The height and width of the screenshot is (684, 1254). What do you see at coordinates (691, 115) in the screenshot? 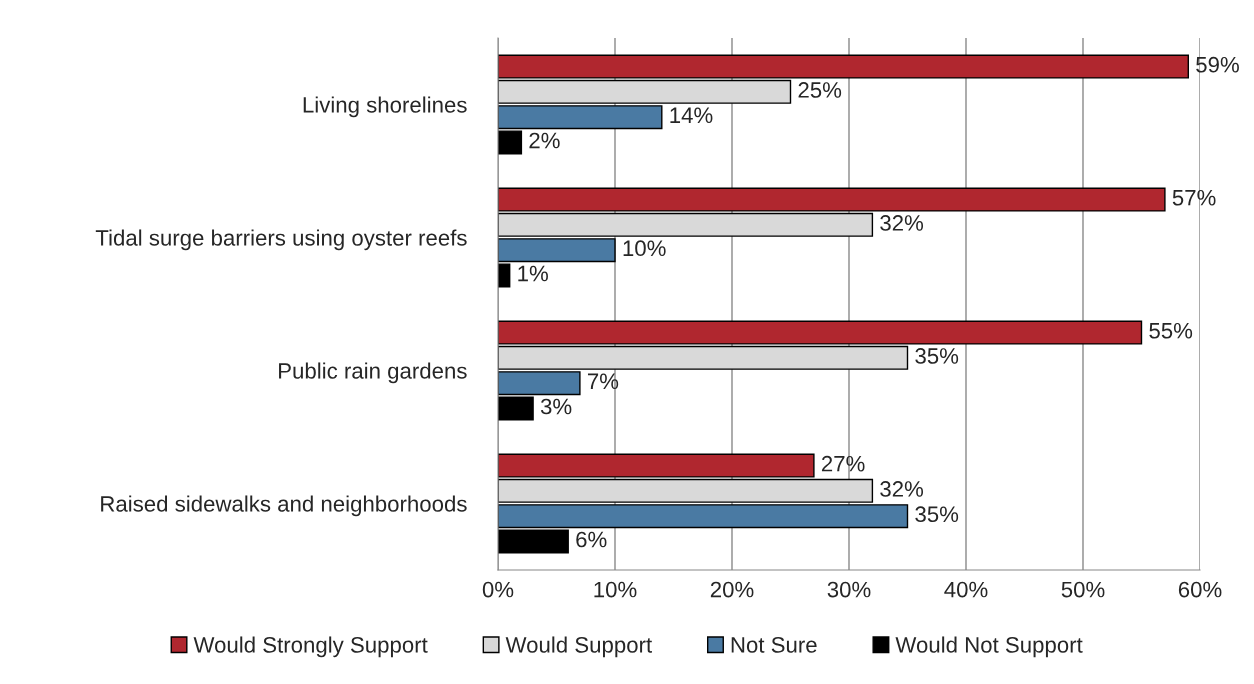
I see `data-label: 14%` at bounding box center [691, 115].